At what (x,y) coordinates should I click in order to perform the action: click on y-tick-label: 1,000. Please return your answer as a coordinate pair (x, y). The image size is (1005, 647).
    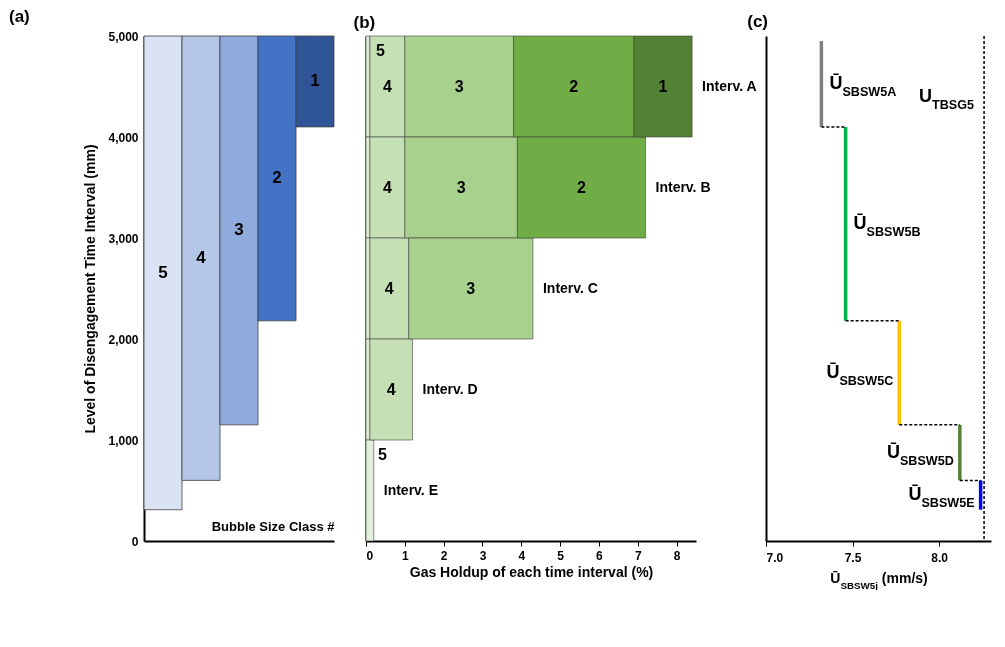
    Looking at the image, I should click on (123, 440).